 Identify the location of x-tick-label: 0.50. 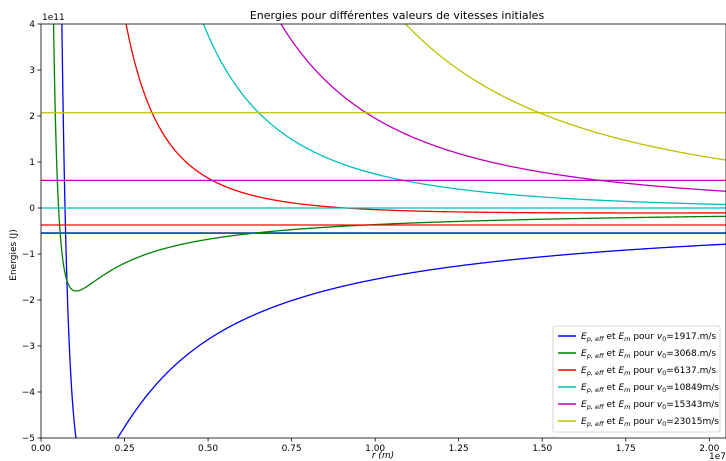
(208, 449).